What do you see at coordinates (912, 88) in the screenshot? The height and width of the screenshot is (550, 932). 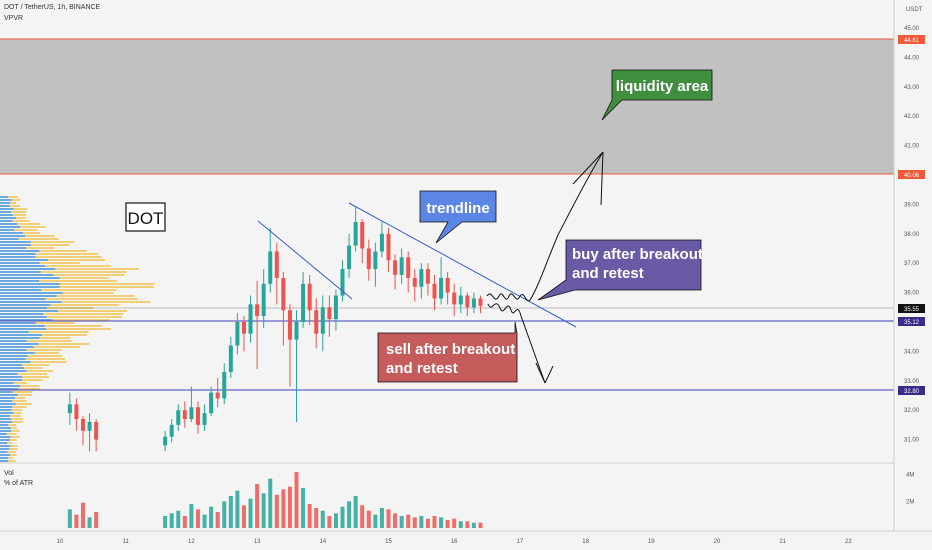 I see `price-tick-label: 43.00` at bounding box center [912, 88].